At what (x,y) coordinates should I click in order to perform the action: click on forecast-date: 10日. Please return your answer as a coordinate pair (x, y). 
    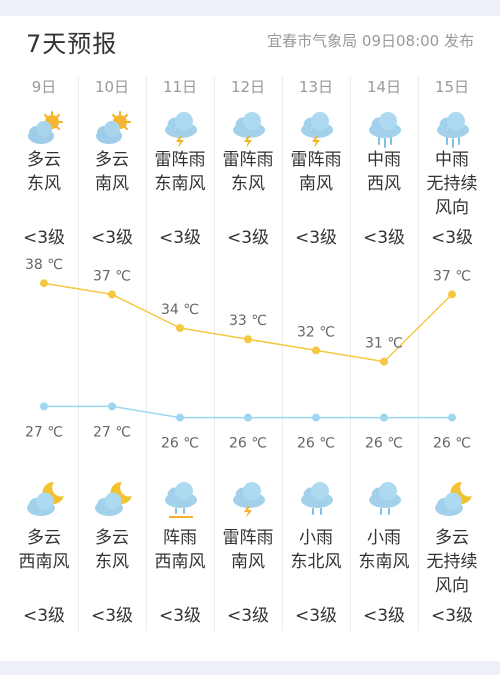
    Looking at the image, I should click on (112, 87).